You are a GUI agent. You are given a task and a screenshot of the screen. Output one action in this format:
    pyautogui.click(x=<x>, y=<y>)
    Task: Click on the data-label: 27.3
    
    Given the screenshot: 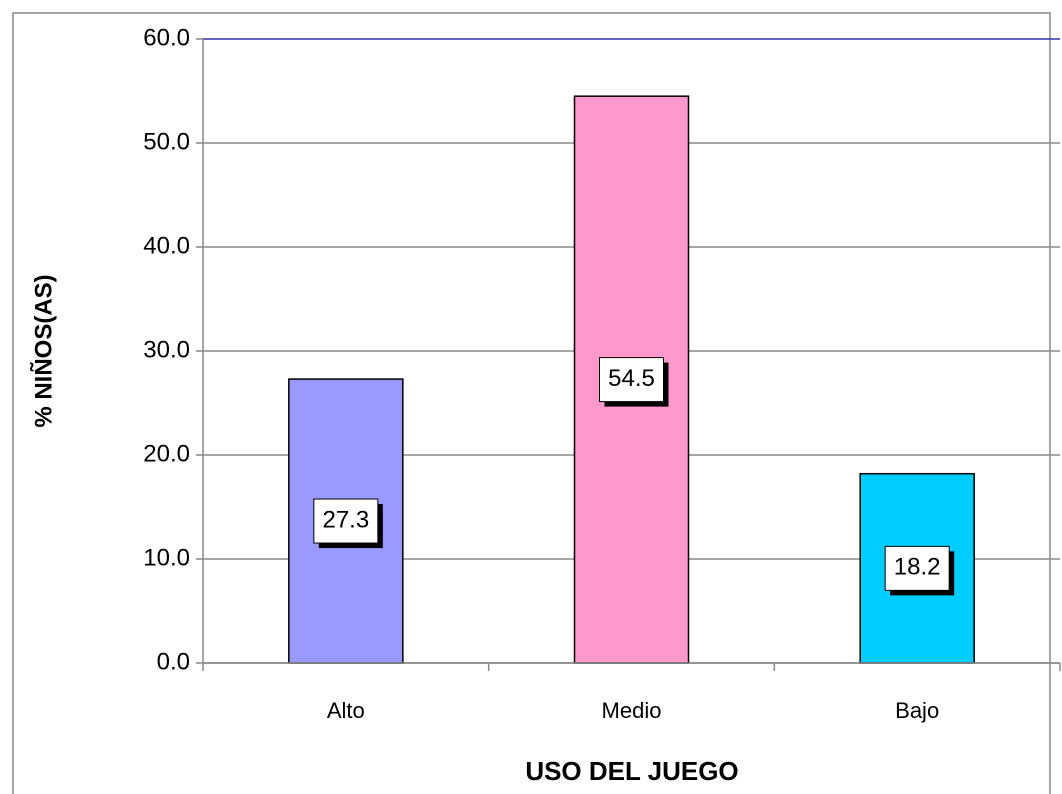 What is the action you would take?
    pyautogui.click(x=345, y=519)
    